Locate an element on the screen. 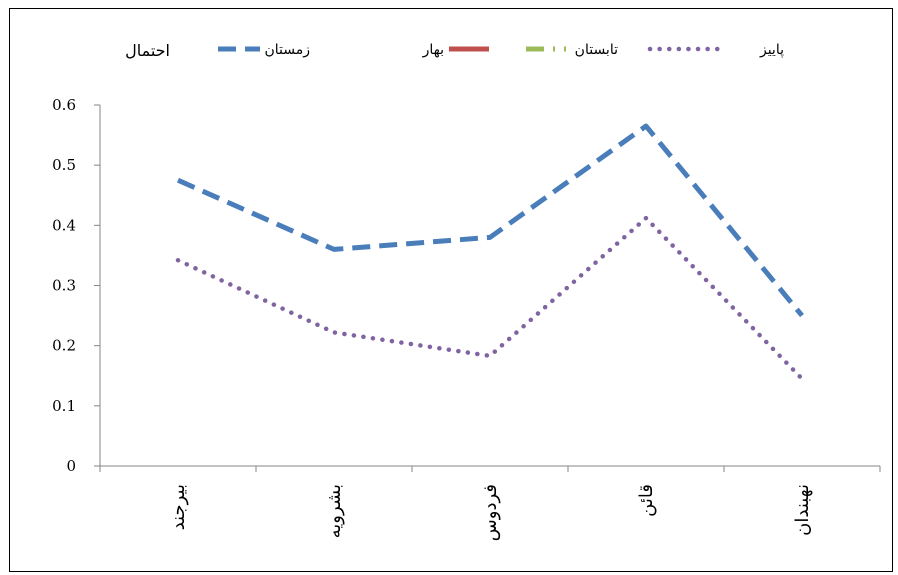  x-category-label: فردوس is located at coordinates (490, 512).